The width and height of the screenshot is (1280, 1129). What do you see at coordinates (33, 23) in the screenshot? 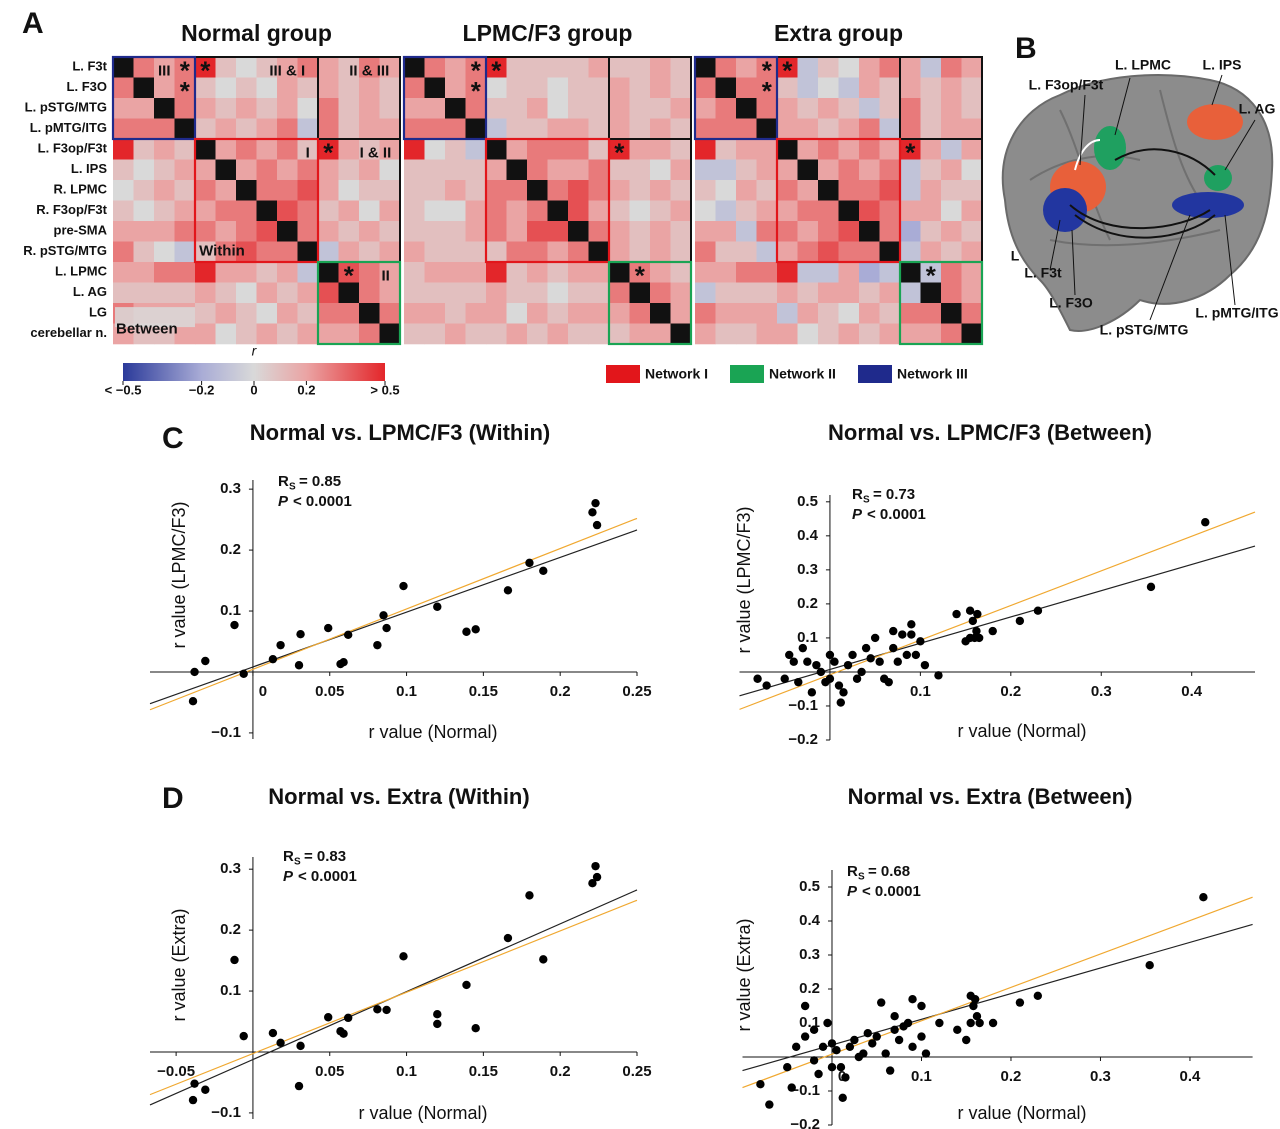
I see `panel-label: A` at bounding box center [33, 23].